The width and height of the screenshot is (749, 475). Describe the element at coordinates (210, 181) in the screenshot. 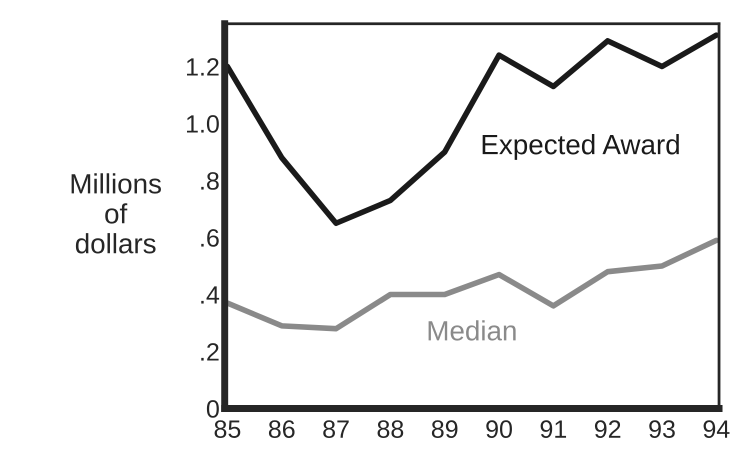

I see `y-tick-label: .8` at that location.